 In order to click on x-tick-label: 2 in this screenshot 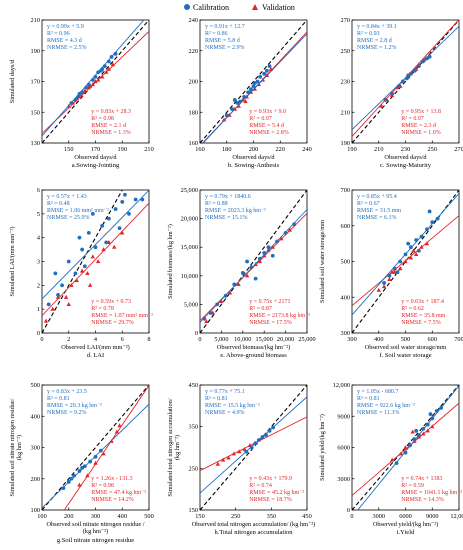, I will do `click(68, 339)`.